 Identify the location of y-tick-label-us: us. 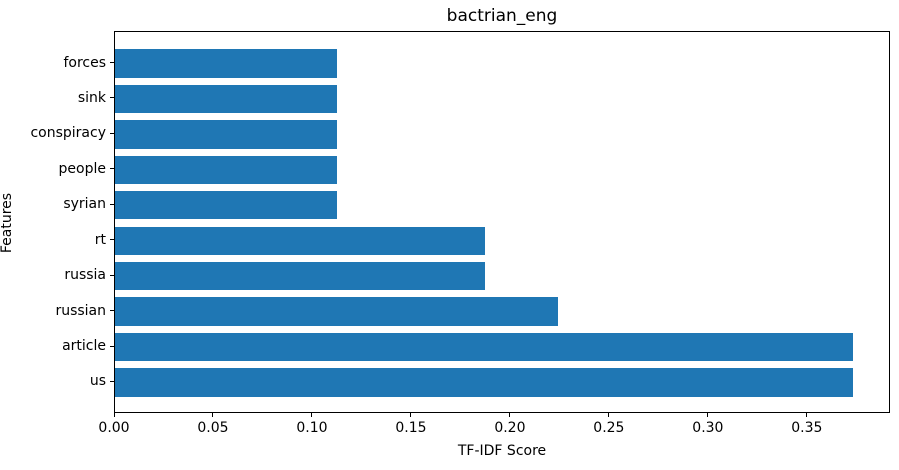
(97, 381).